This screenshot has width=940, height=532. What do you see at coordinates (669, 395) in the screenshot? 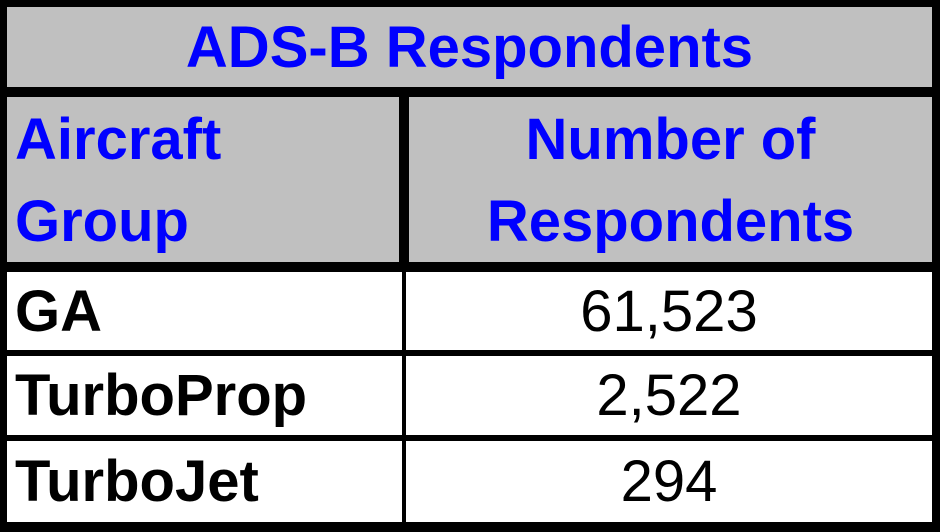
I see `row-value-turboprop: 2,522` at bounding box center [669, 395].